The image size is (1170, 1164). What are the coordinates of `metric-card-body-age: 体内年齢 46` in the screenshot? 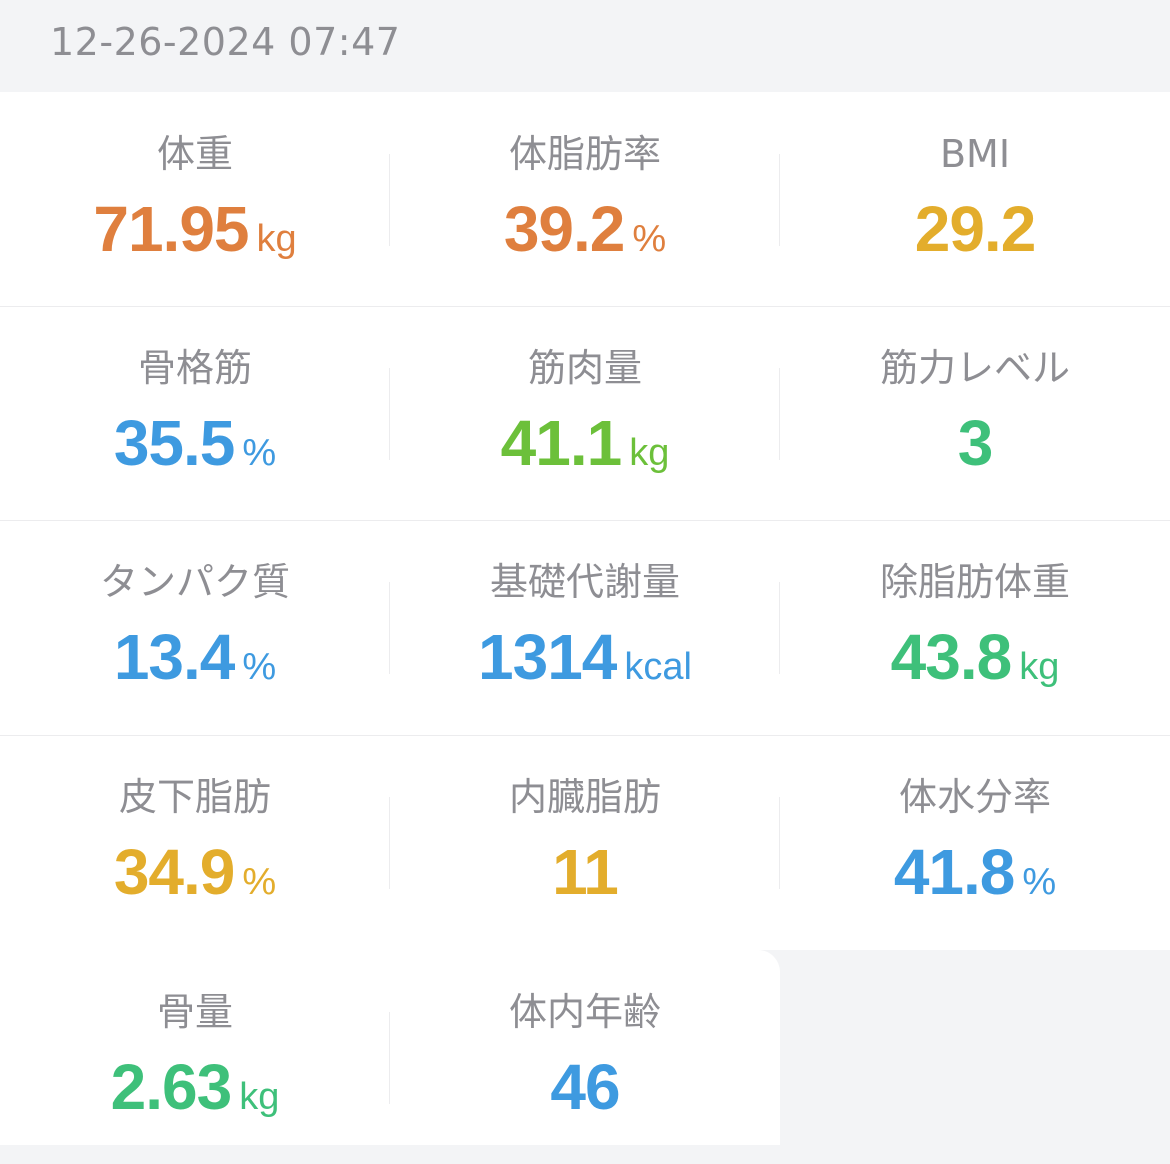 It's located at (585, 1057).